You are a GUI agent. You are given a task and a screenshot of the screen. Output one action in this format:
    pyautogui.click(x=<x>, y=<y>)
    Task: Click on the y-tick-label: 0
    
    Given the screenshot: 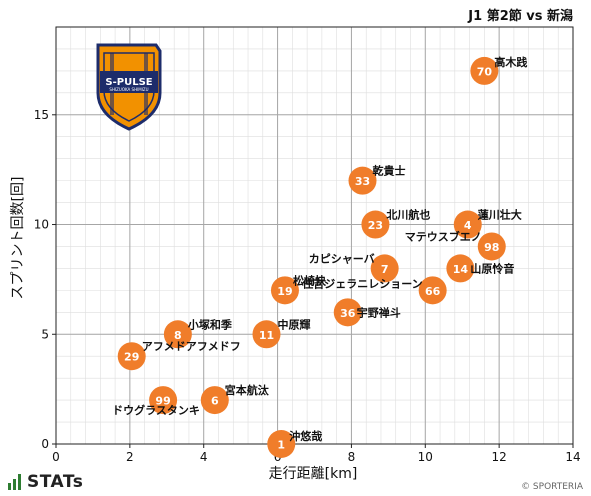 What is the action you would take?
    pyautogui.click(x=45, y=444)
    